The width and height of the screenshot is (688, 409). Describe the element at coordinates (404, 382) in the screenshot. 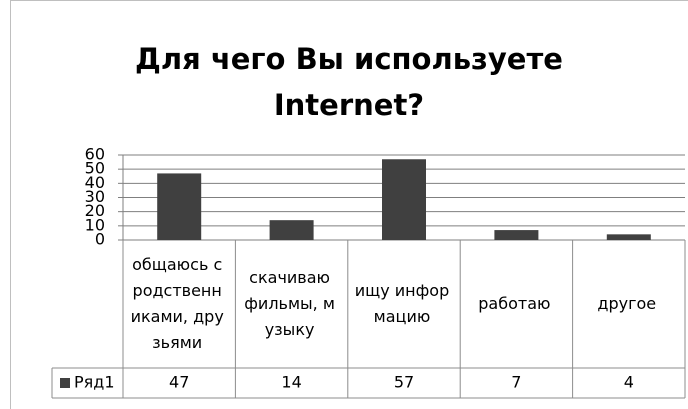

I see `table-value: 57` at that location.